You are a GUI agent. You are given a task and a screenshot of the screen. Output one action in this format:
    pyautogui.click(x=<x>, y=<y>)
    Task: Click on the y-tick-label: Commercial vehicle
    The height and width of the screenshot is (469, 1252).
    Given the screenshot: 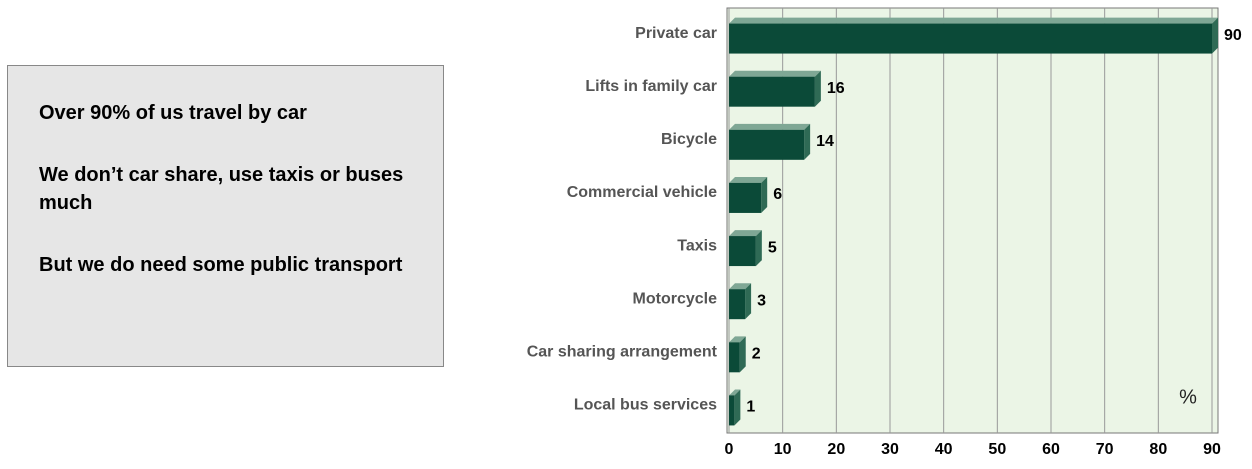 What is the action you would take?
    pyautogui.click(x=642, y=192)
    